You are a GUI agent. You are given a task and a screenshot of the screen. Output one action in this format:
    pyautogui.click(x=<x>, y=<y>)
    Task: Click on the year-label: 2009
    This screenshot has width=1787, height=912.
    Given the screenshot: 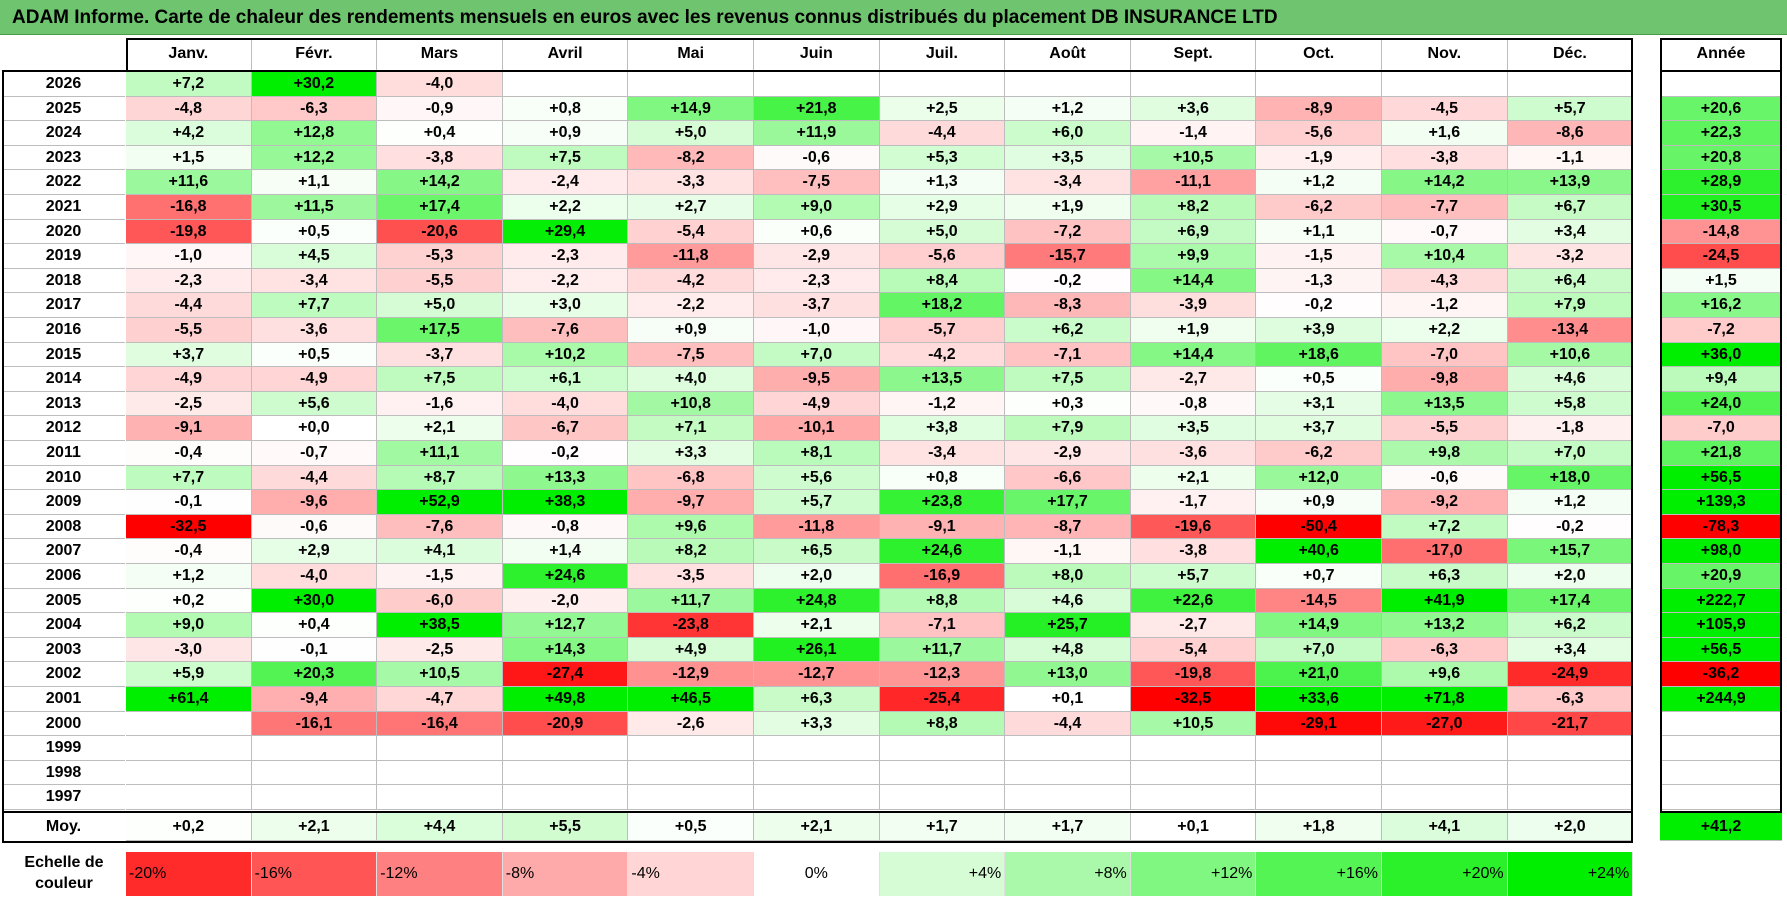 What is the action you would take?
    pyautogui.click(x=63, y=502)
    